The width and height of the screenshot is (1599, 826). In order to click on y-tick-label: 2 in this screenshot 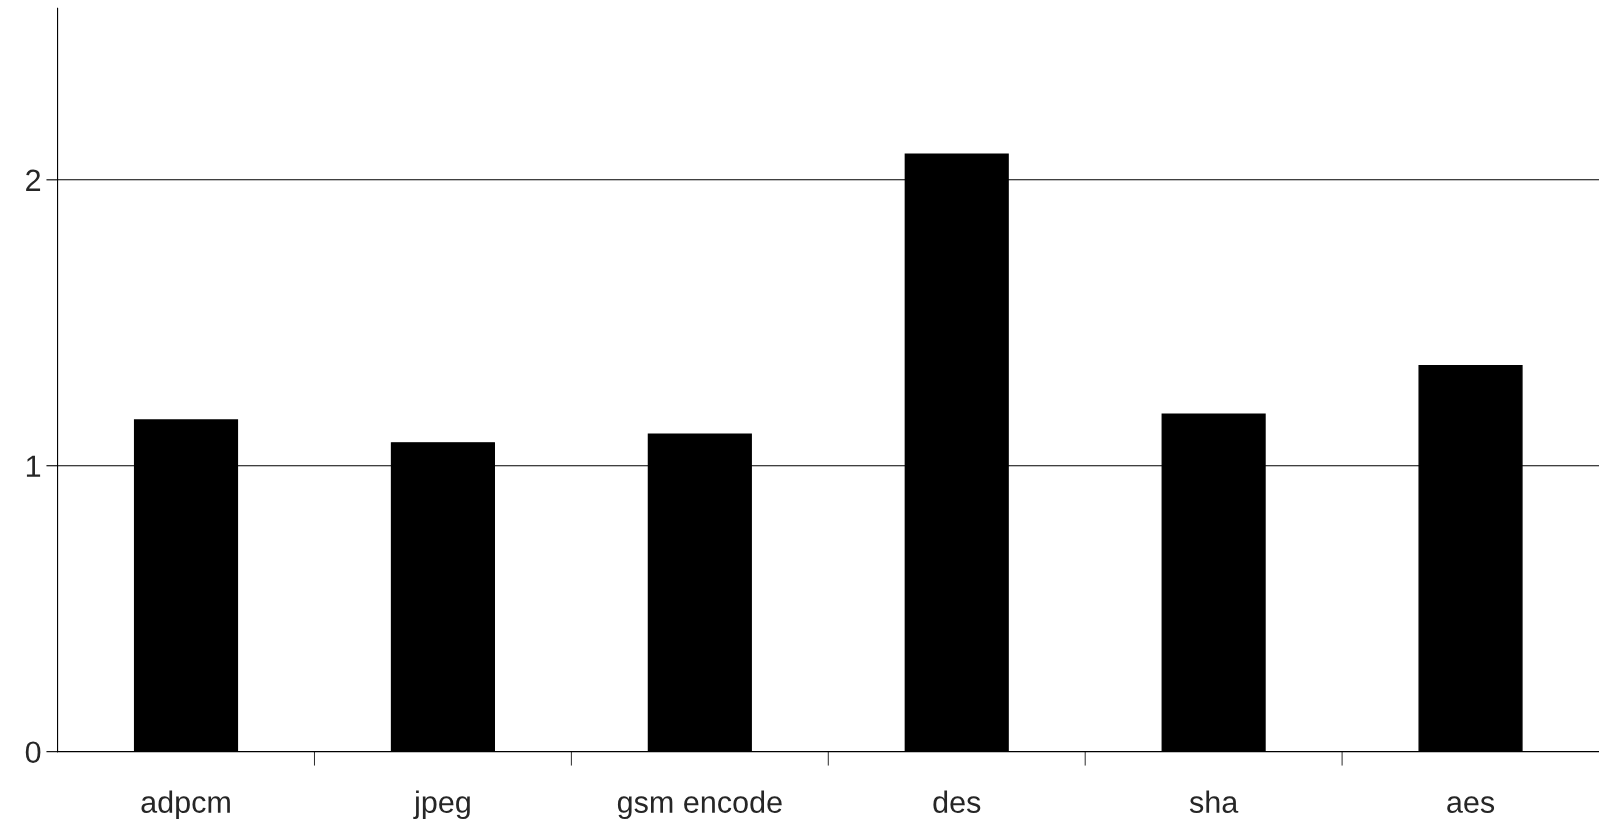, I will do `click(33, 180)`.